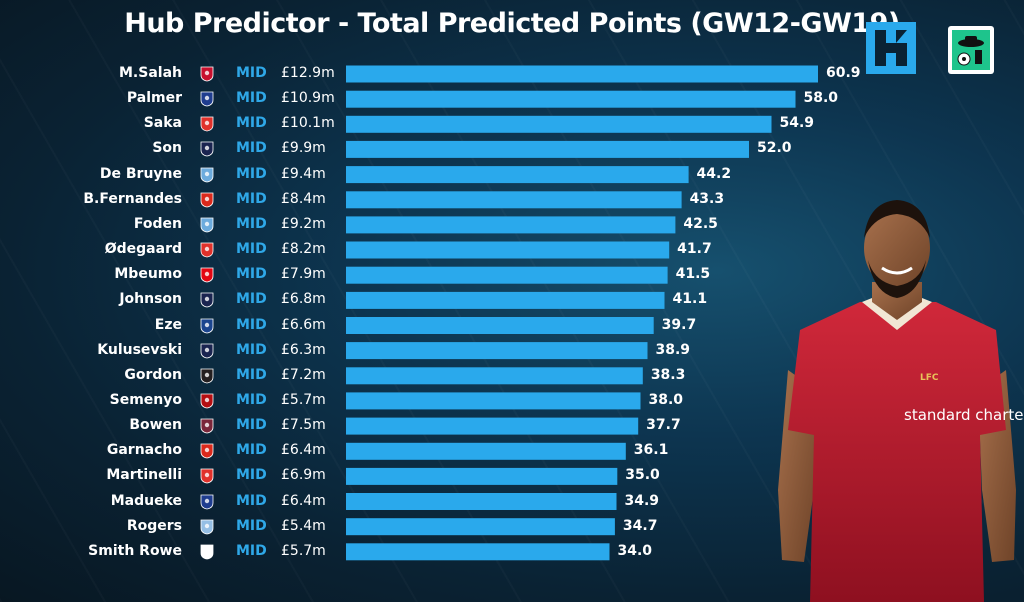 The image size is (1024, 602). What do you see at coordinates (303, 475) in the screenshot?
I see `price-label: £6.9m` at bounding box center [303, 475].